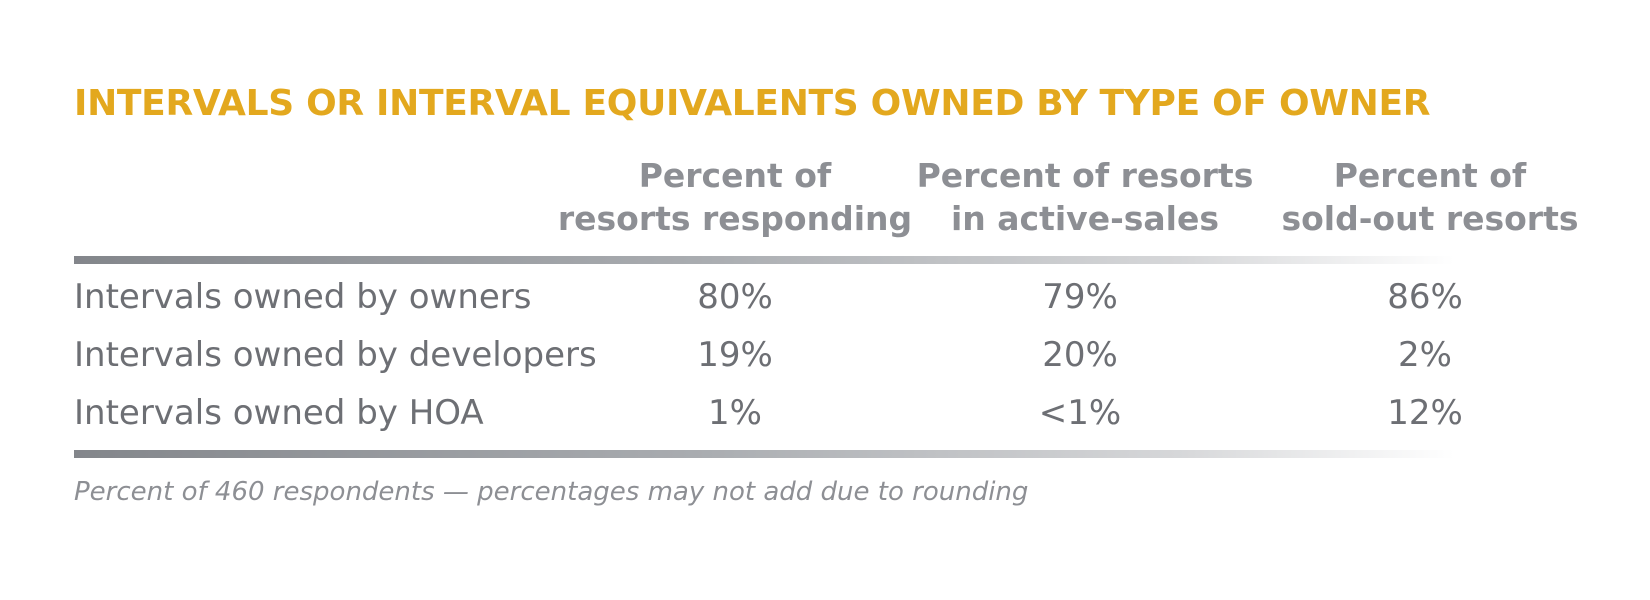 This screenshot has height=600, width=1650. Describe the element at coordinates (1080, 413) in the screenshot. I see `cell-hoa-active-sales: <1%` at that location.